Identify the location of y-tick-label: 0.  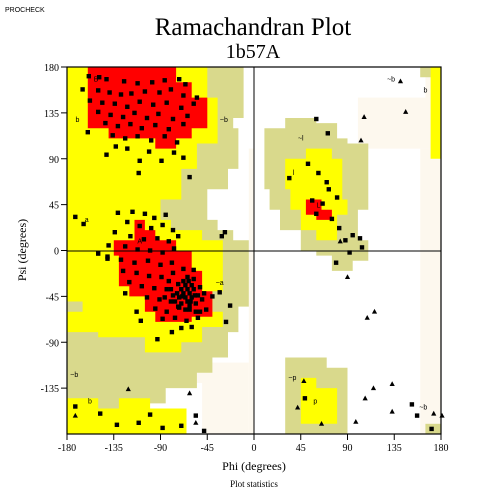
(56, 252).